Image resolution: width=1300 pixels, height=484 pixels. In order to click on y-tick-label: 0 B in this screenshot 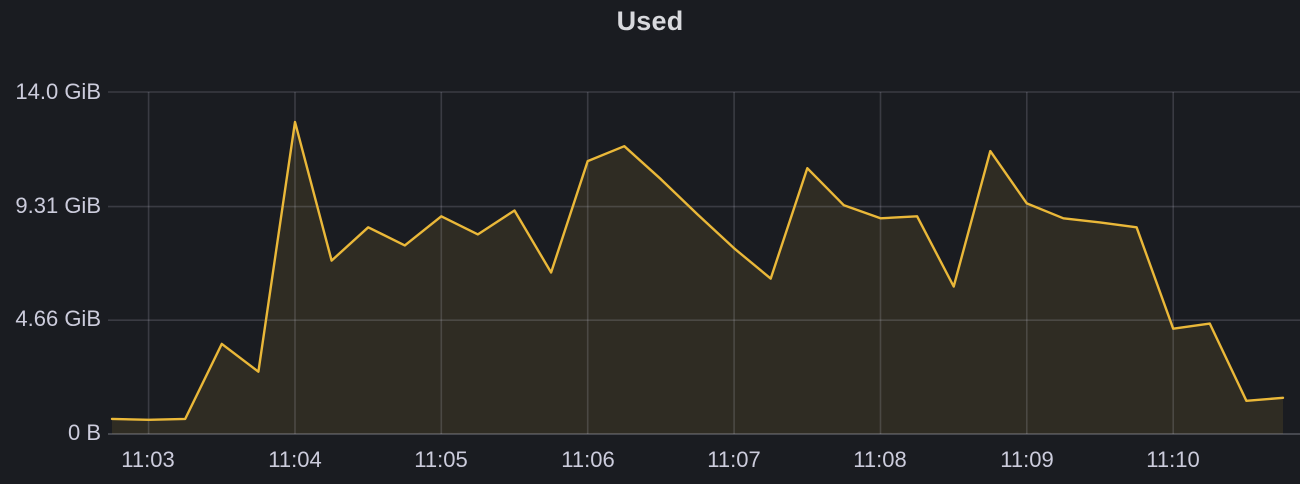, I will do `click(84, 432)`.